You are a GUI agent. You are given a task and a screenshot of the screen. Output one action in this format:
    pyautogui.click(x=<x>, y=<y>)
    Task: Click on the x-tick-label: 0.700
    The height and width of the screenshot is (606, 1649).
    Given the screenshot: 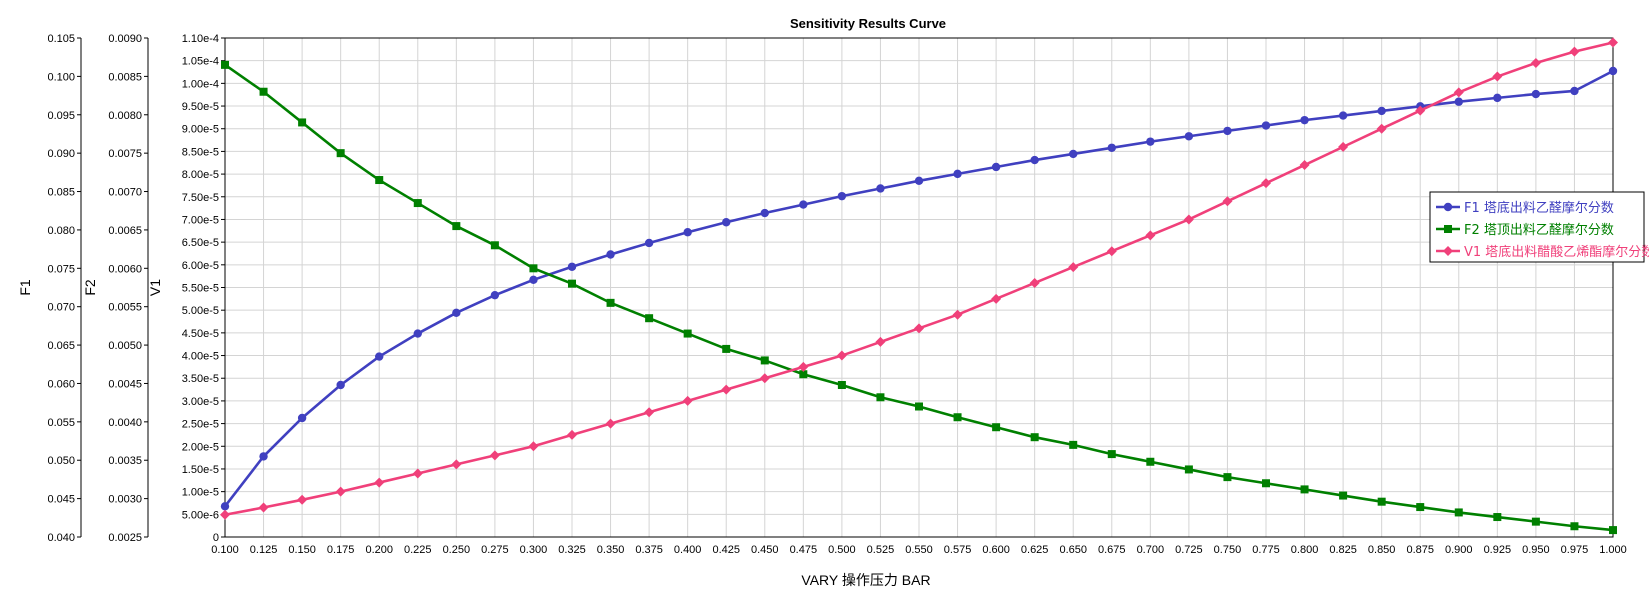 What is the action you would take?
    pyautogui.click(x=1151, y=550)
    